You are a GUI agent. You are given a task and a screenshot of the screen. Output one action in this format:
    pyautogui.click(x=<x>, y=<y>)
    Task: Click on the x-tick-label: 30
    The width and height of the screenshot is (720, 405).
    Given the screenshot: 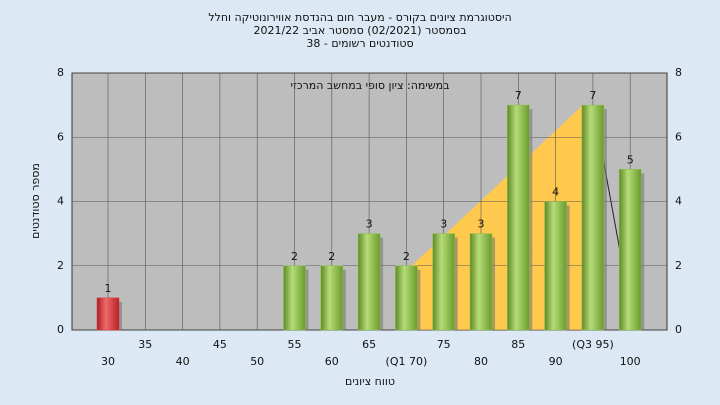 What is the action you would take?
    pyautogui.click(x=108, y=361)
    